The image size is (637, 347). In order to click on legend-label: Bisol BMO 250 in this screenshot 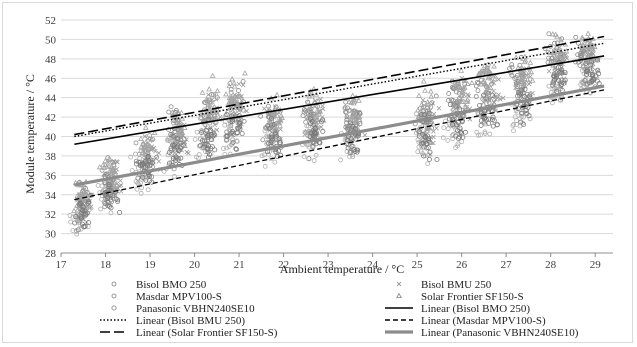, I will do `click(171, 285)`.